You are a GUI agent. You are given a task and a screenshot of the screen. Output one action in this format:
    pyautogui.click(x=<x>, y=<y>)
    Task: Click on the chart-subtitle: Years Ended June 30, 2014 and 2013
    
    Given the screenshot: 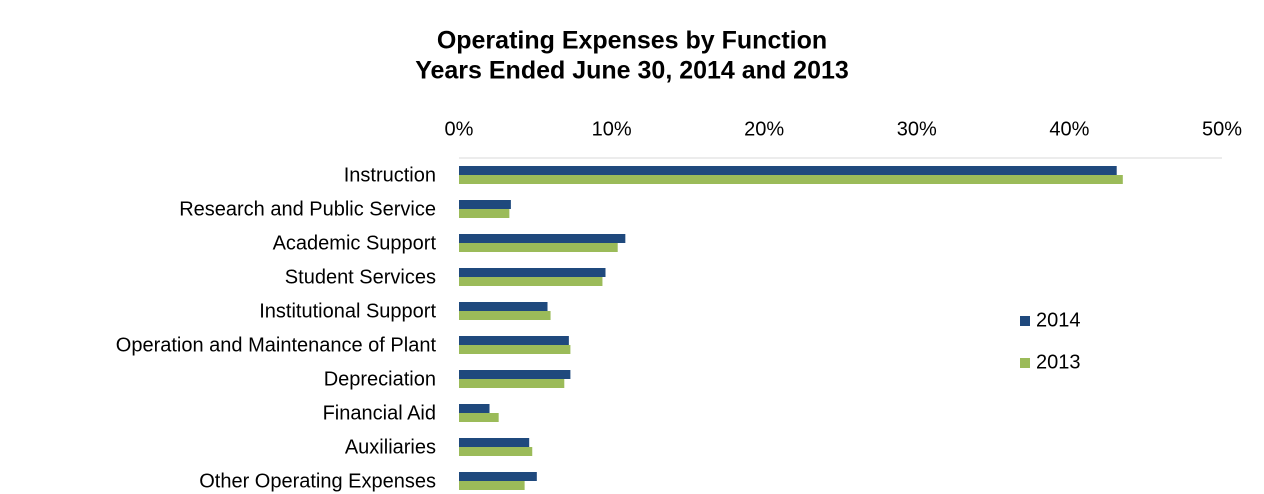 What is the action you would take?
    pyautogui.click(x=632, y=71)
    